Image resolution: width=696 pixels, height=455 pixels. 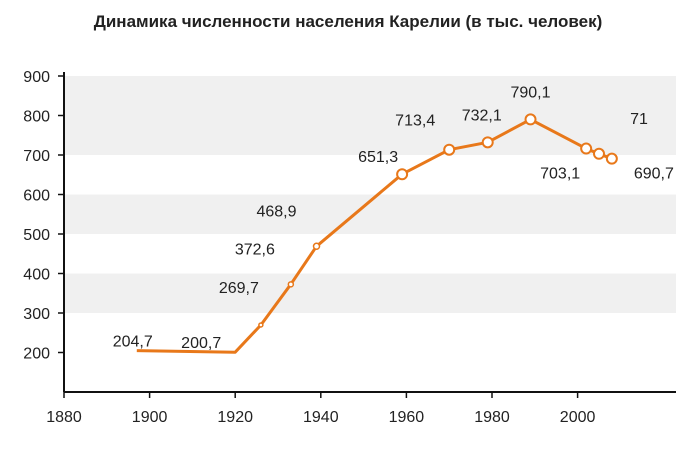 What do you see at coordinates (415, 121) in the screenshot?
I see `data-label: 713,4` at bounding box center [415, 121].